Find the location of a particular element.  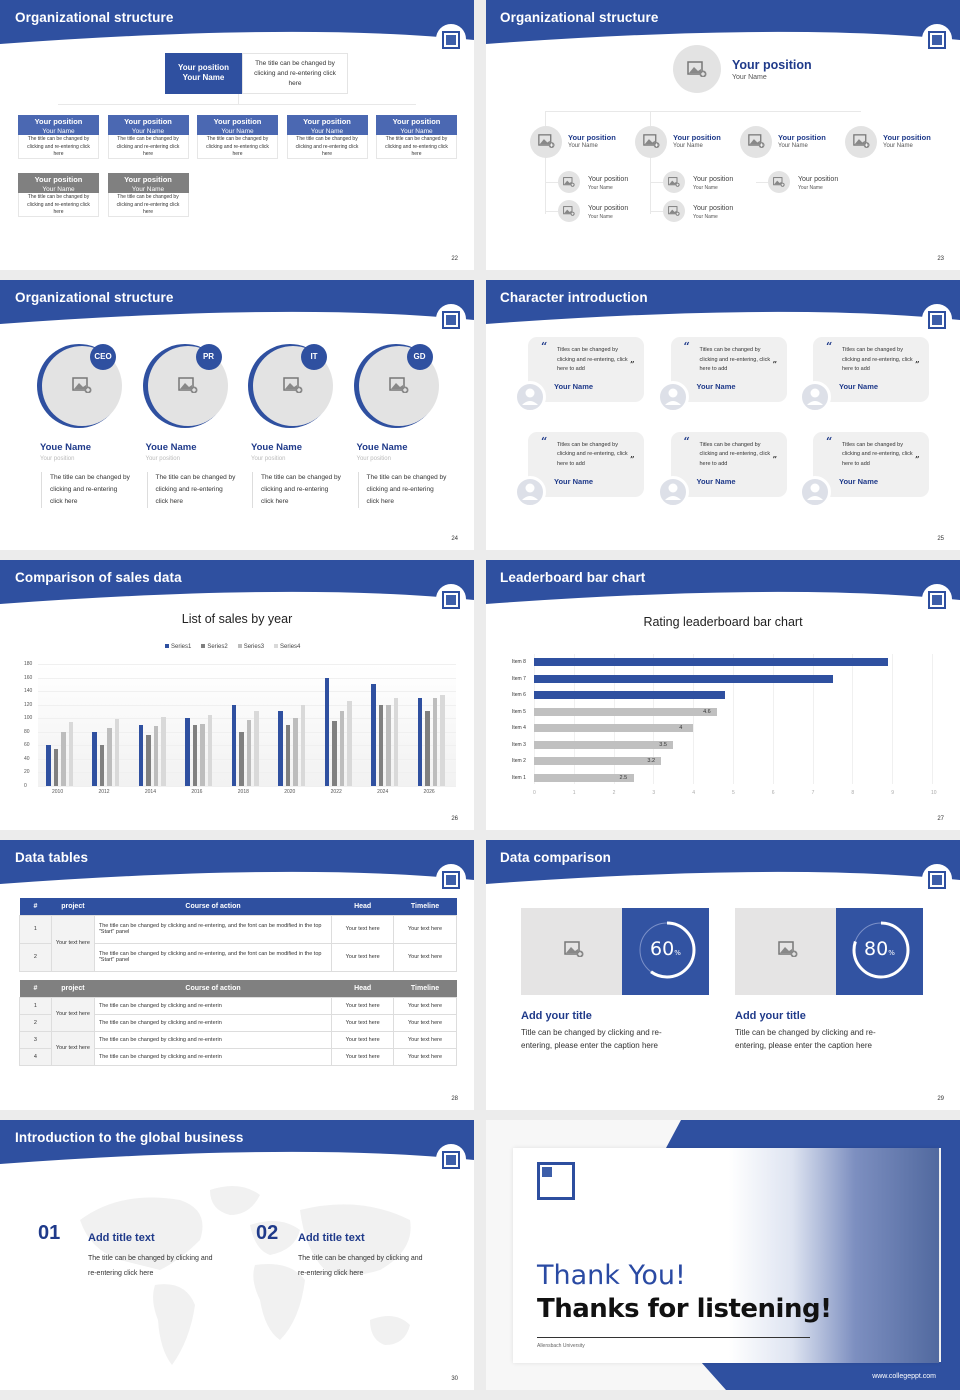

org-top-box: Your position Your Name is located at coordinates (203, 73).